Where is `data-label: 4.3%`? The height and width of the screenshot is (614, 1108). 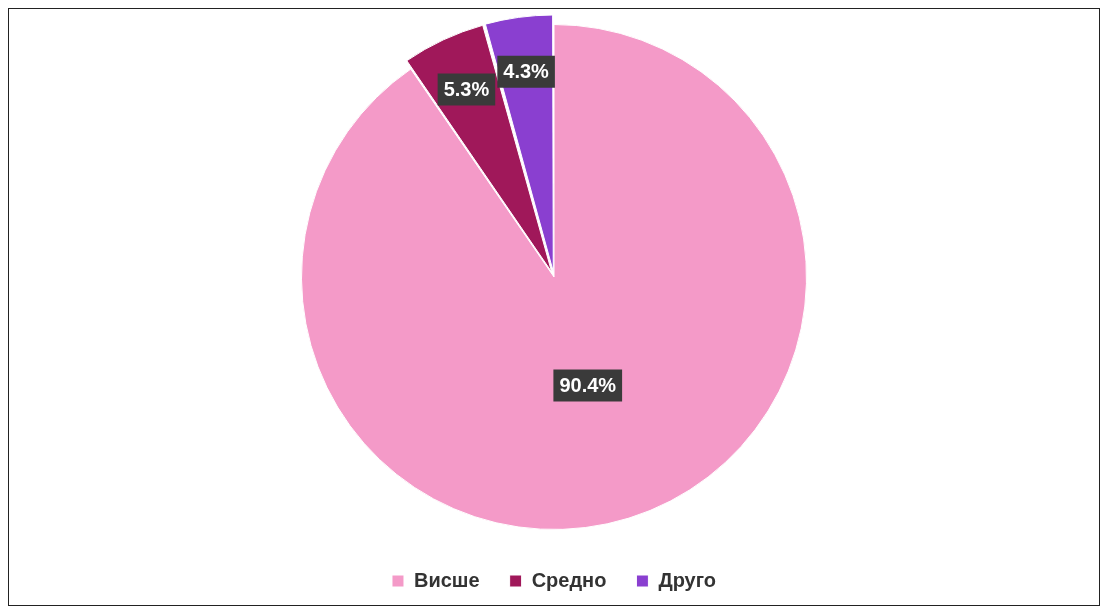 data-label: 4.3% is located at coordinates (526, 71).